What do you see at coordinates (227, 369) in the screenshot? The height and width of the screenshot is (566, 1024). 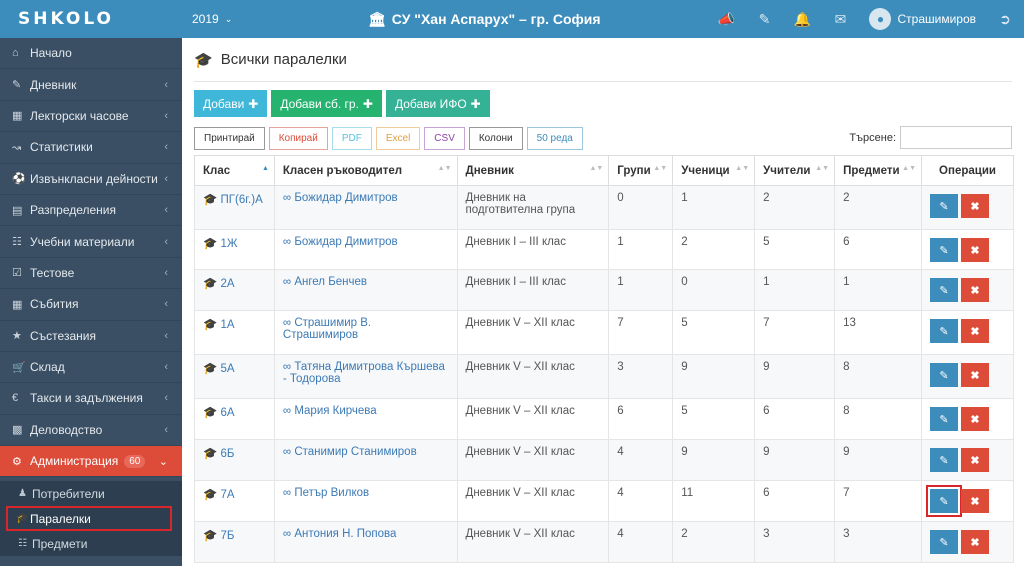 I see `class-link: 5А` at bounding box center [227, 369].